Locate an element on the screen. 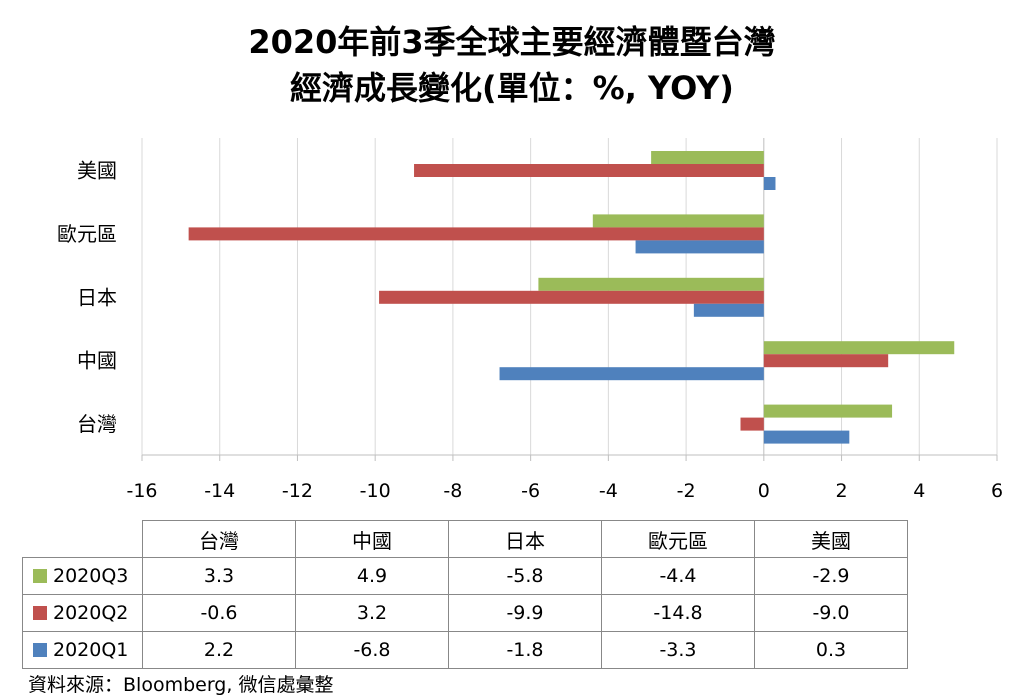 The height and width of the screenshot is (698, 1024). table-cell: 0.3 is located at coordinates (831, 650).